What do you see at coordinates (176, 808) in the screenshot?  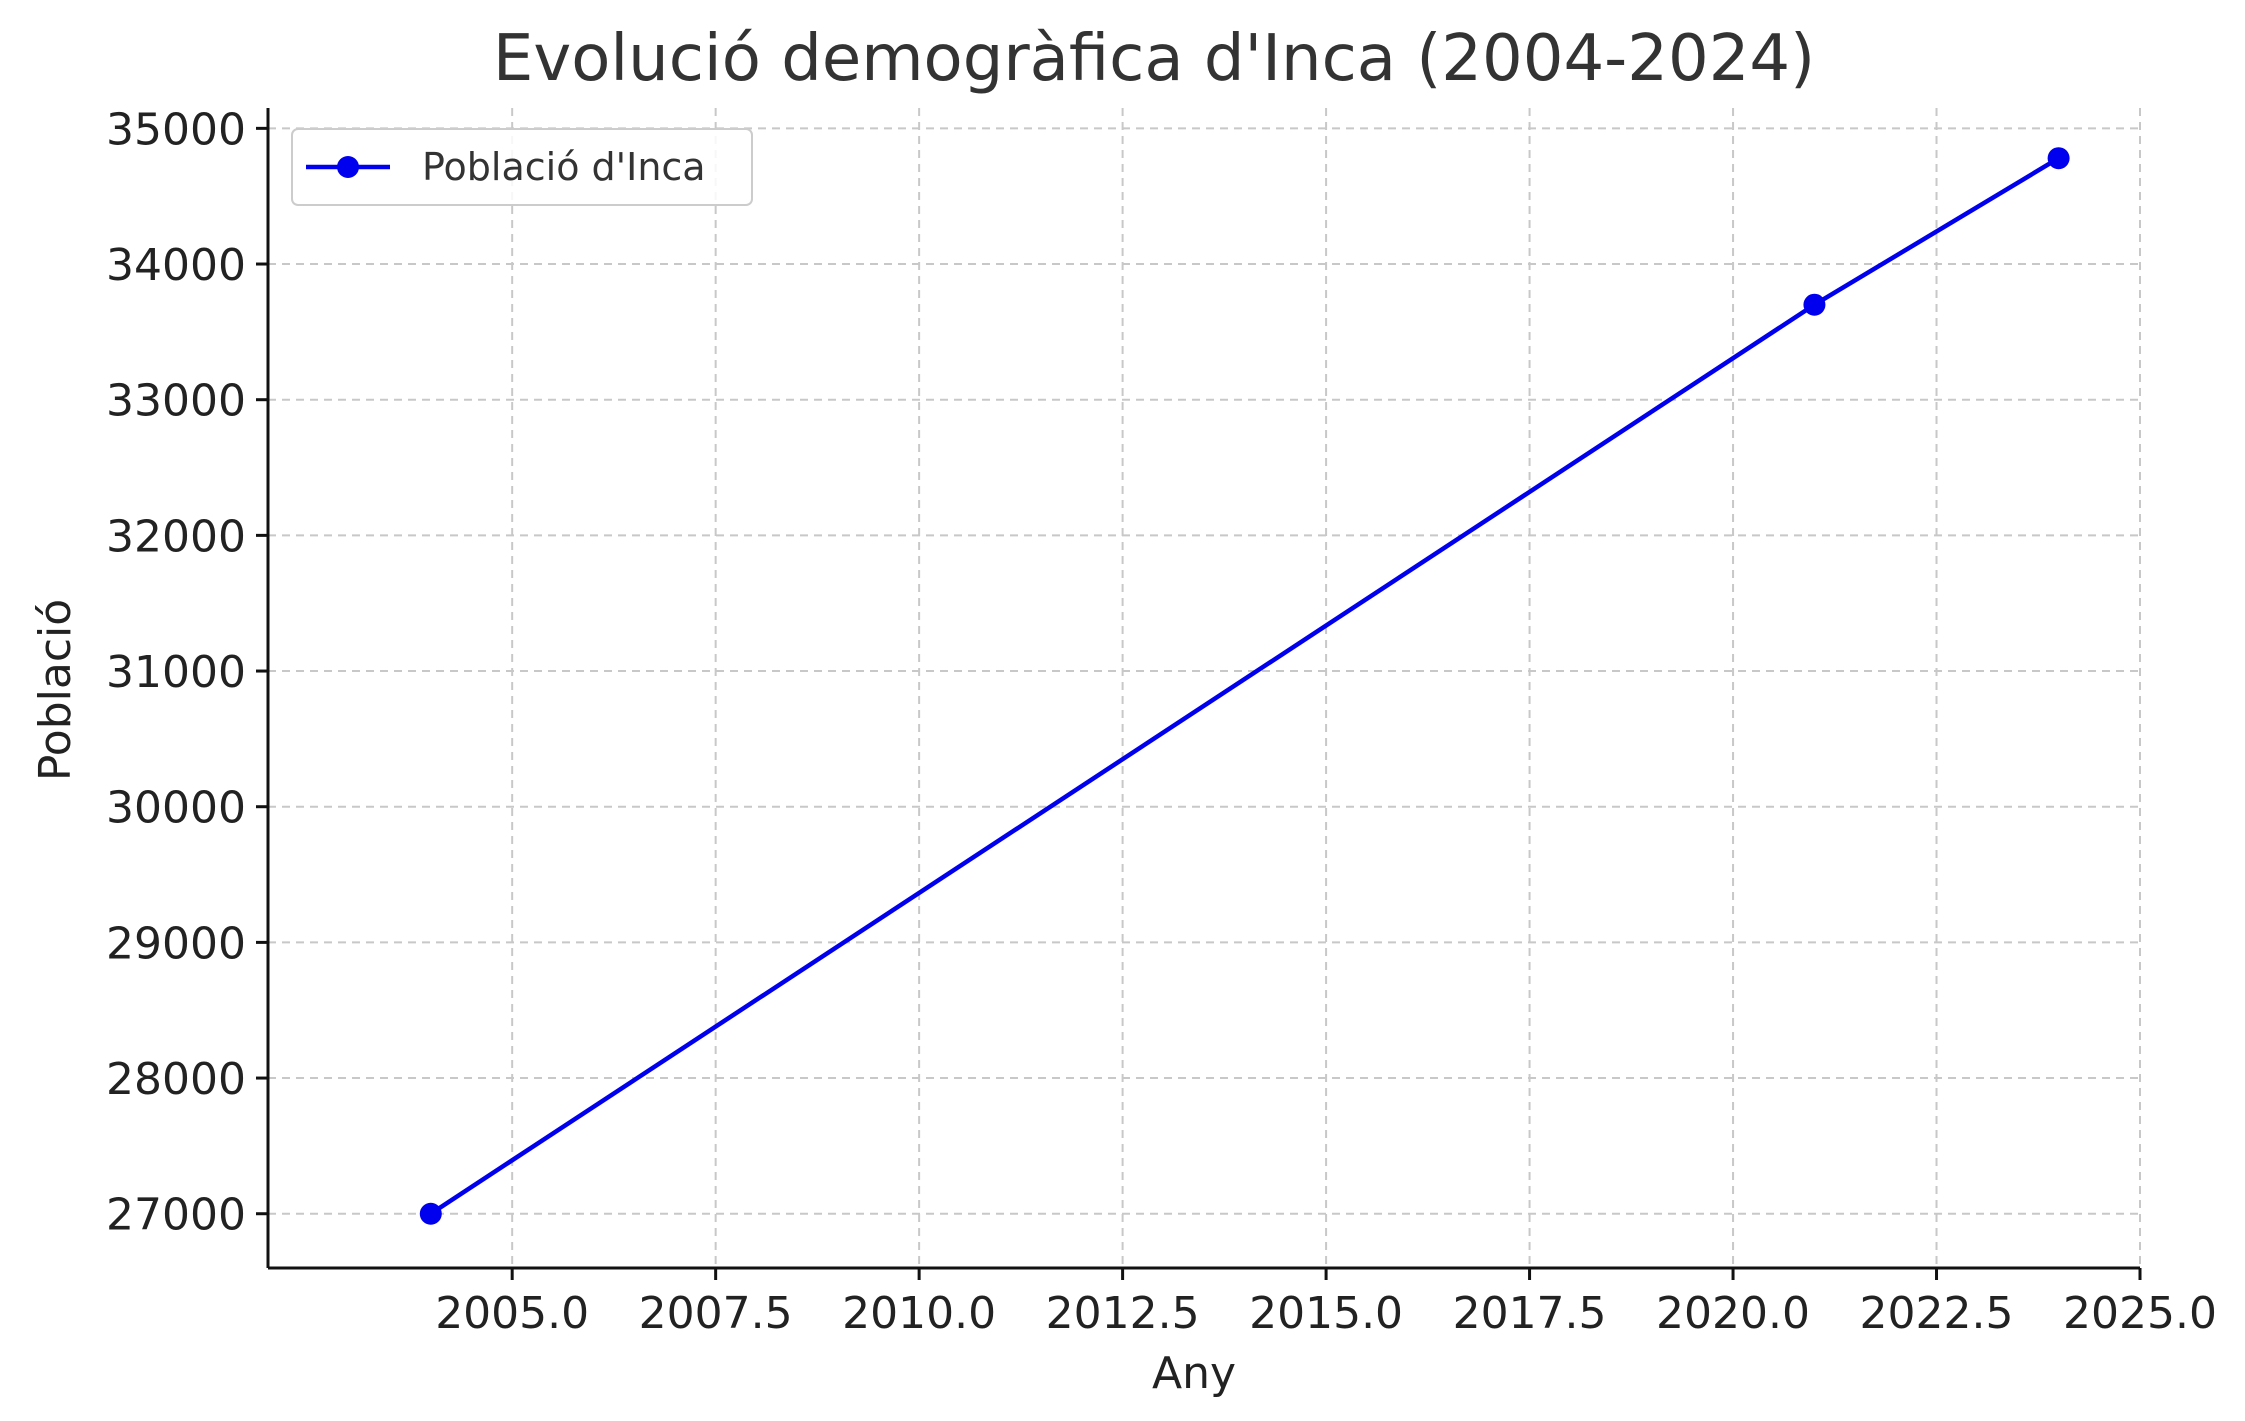 I see `y-tick-label: 30000` at bounding box center [176, 808].